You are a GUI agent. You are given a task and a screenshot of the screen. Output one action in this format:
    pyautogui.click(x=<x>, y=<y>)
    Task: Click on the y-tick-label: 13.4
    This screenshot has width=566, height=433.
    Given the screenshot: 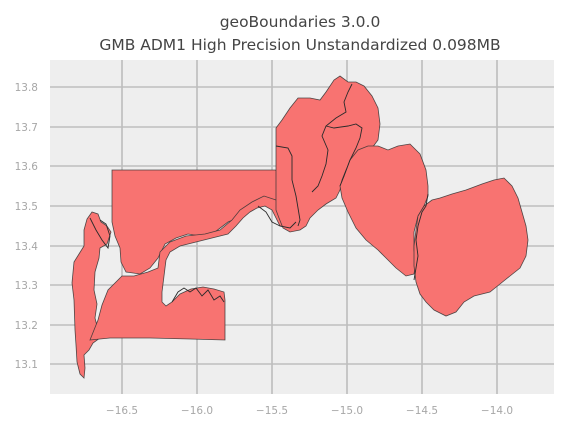 What is the action you would take?
    pyautogui.click(x=27, y=247)
    